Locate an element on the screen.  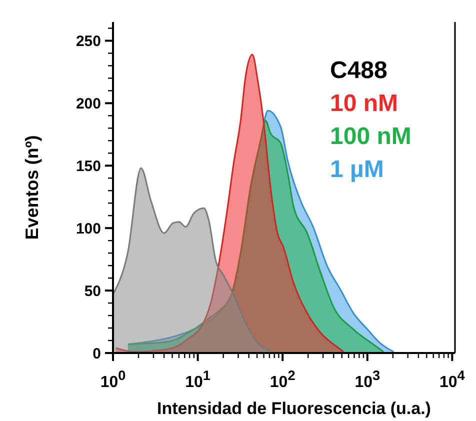
y-tick-label: 50 is located at coordinates (92, 291).